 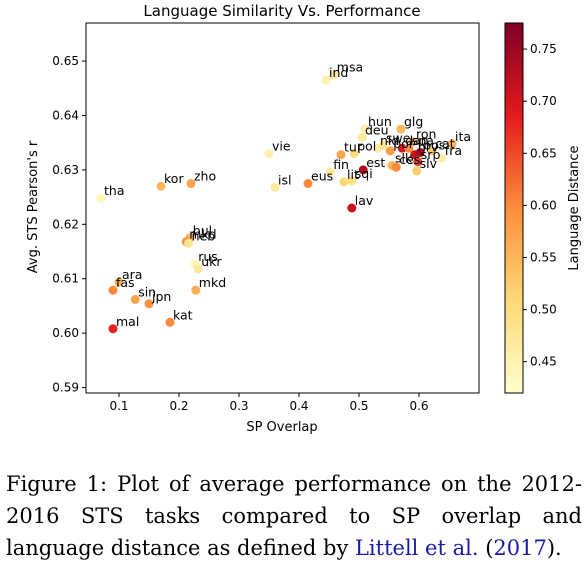 I want to click on colorbar-label: Language Distance, so click(x=574, y=207).